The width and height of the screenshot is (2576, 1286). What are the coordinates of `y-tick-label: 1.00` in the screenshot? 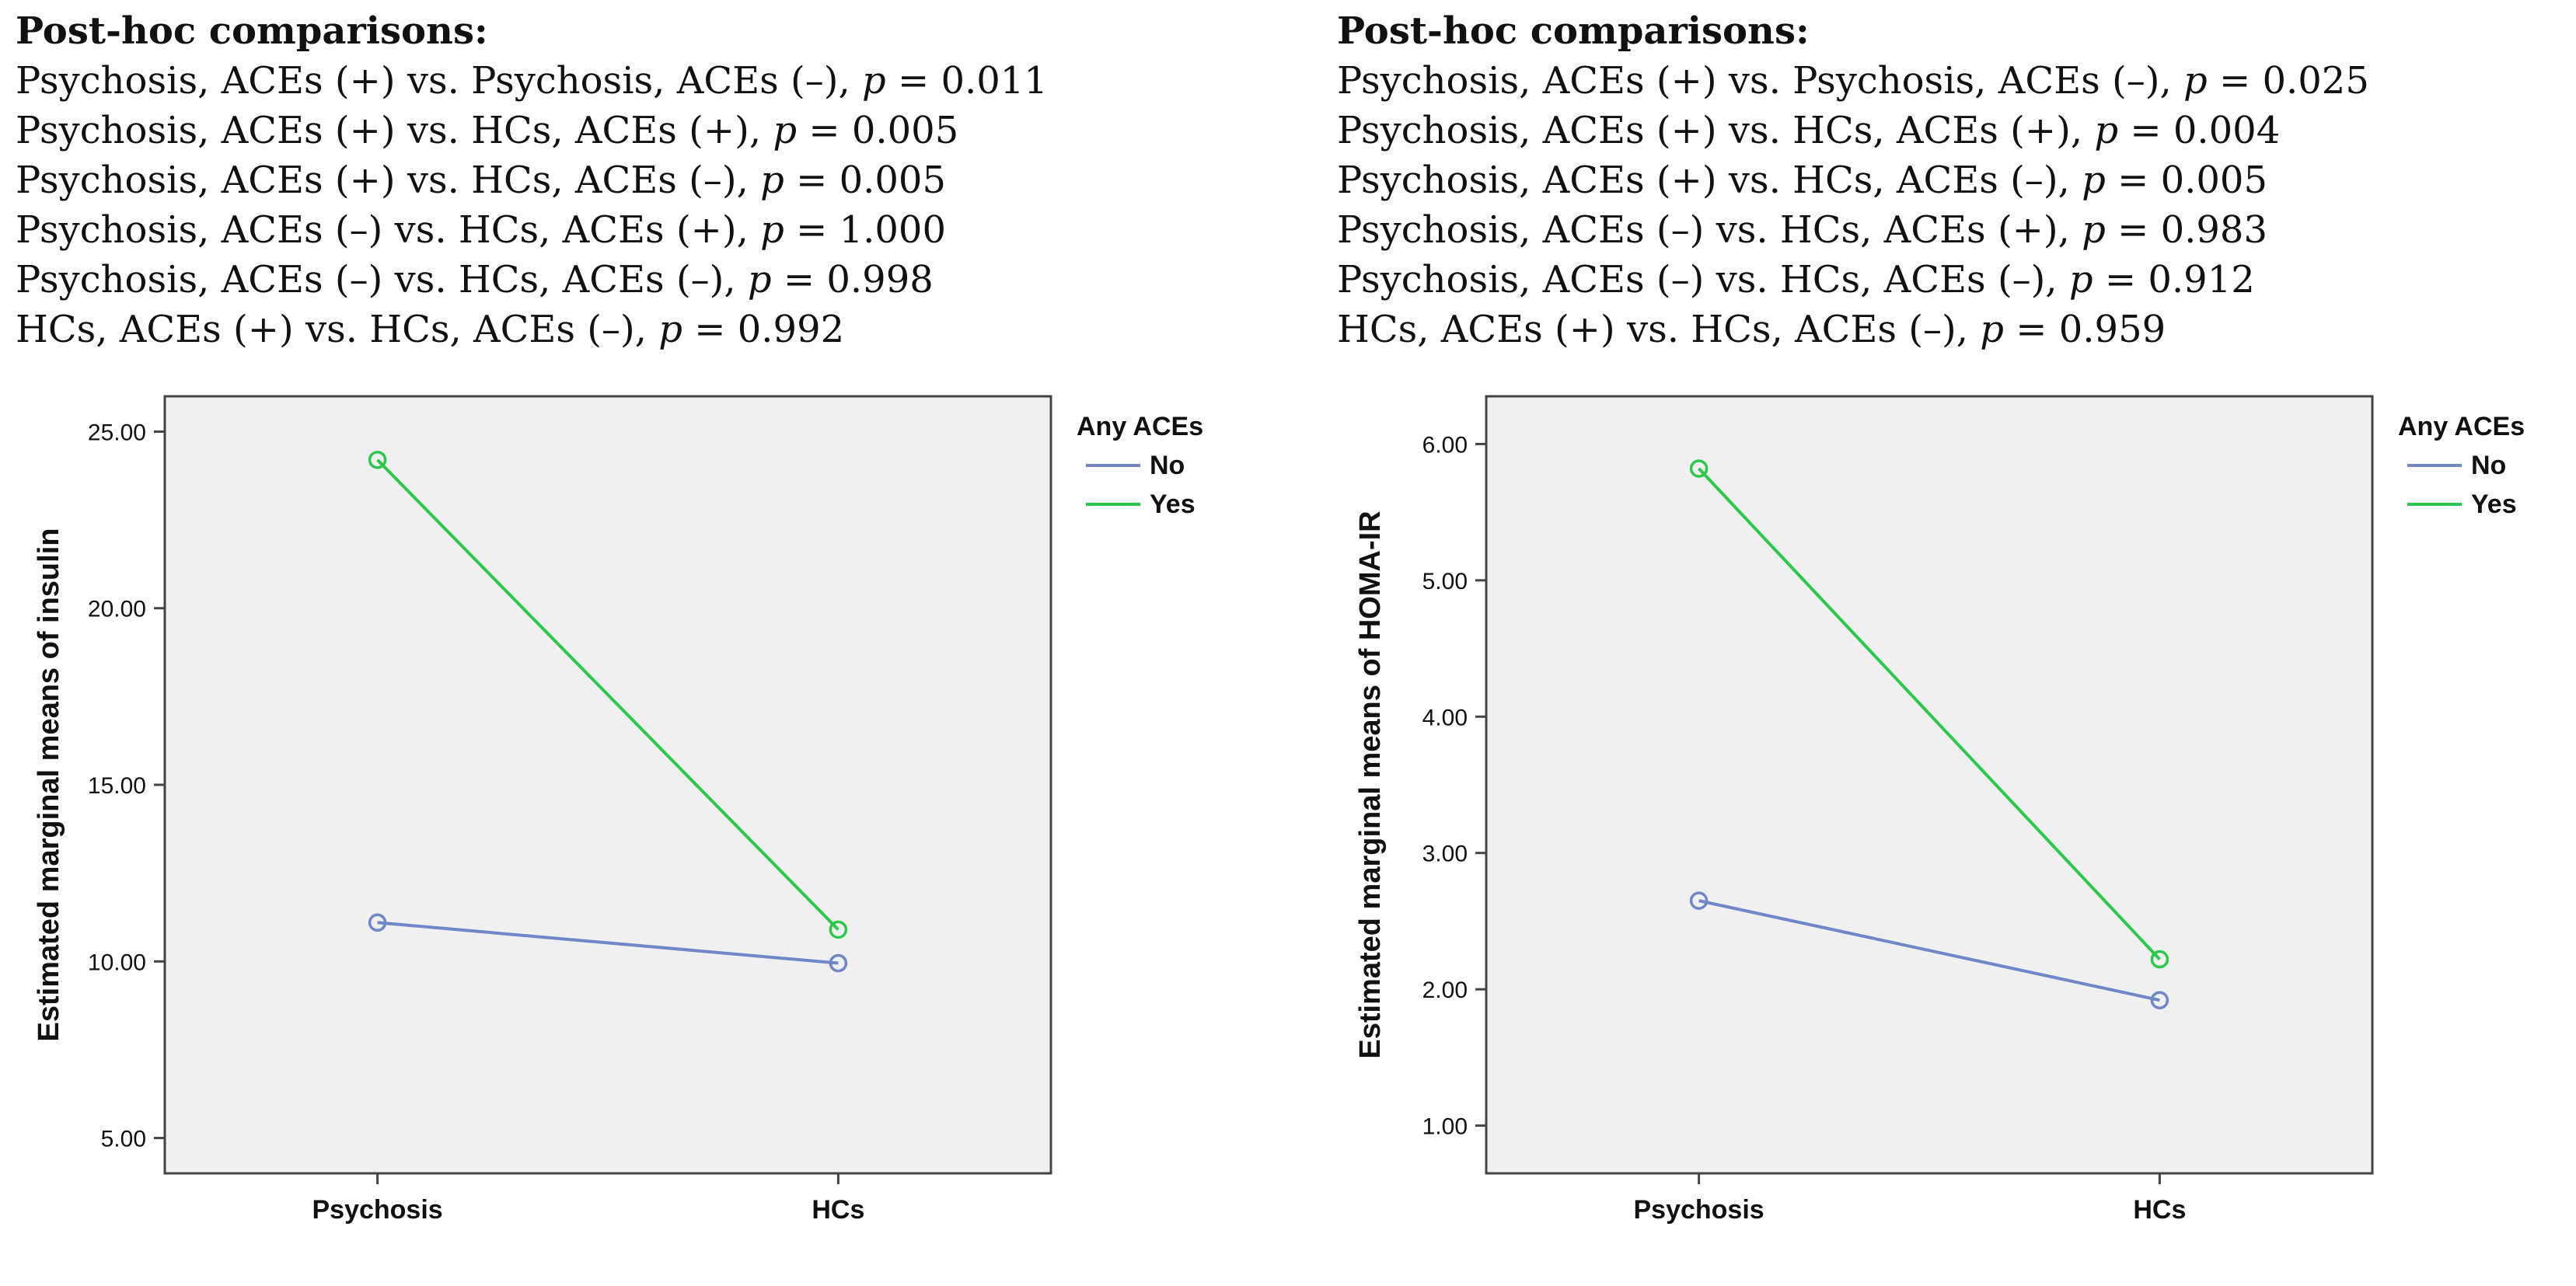 It's located at (1445, 1127).